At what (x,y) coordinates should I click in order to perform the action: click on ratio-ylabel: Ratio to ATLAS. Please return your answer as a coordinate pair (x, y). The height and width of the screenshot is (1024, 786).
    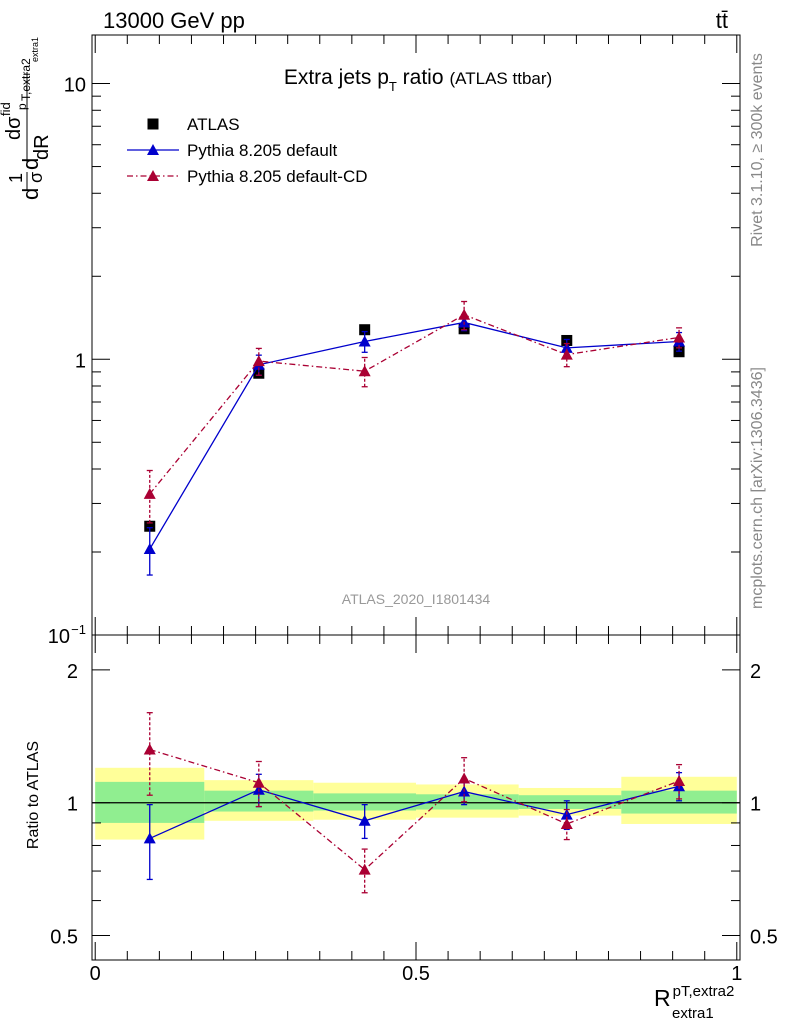
    Looking at the image, I should click on (33, 795).